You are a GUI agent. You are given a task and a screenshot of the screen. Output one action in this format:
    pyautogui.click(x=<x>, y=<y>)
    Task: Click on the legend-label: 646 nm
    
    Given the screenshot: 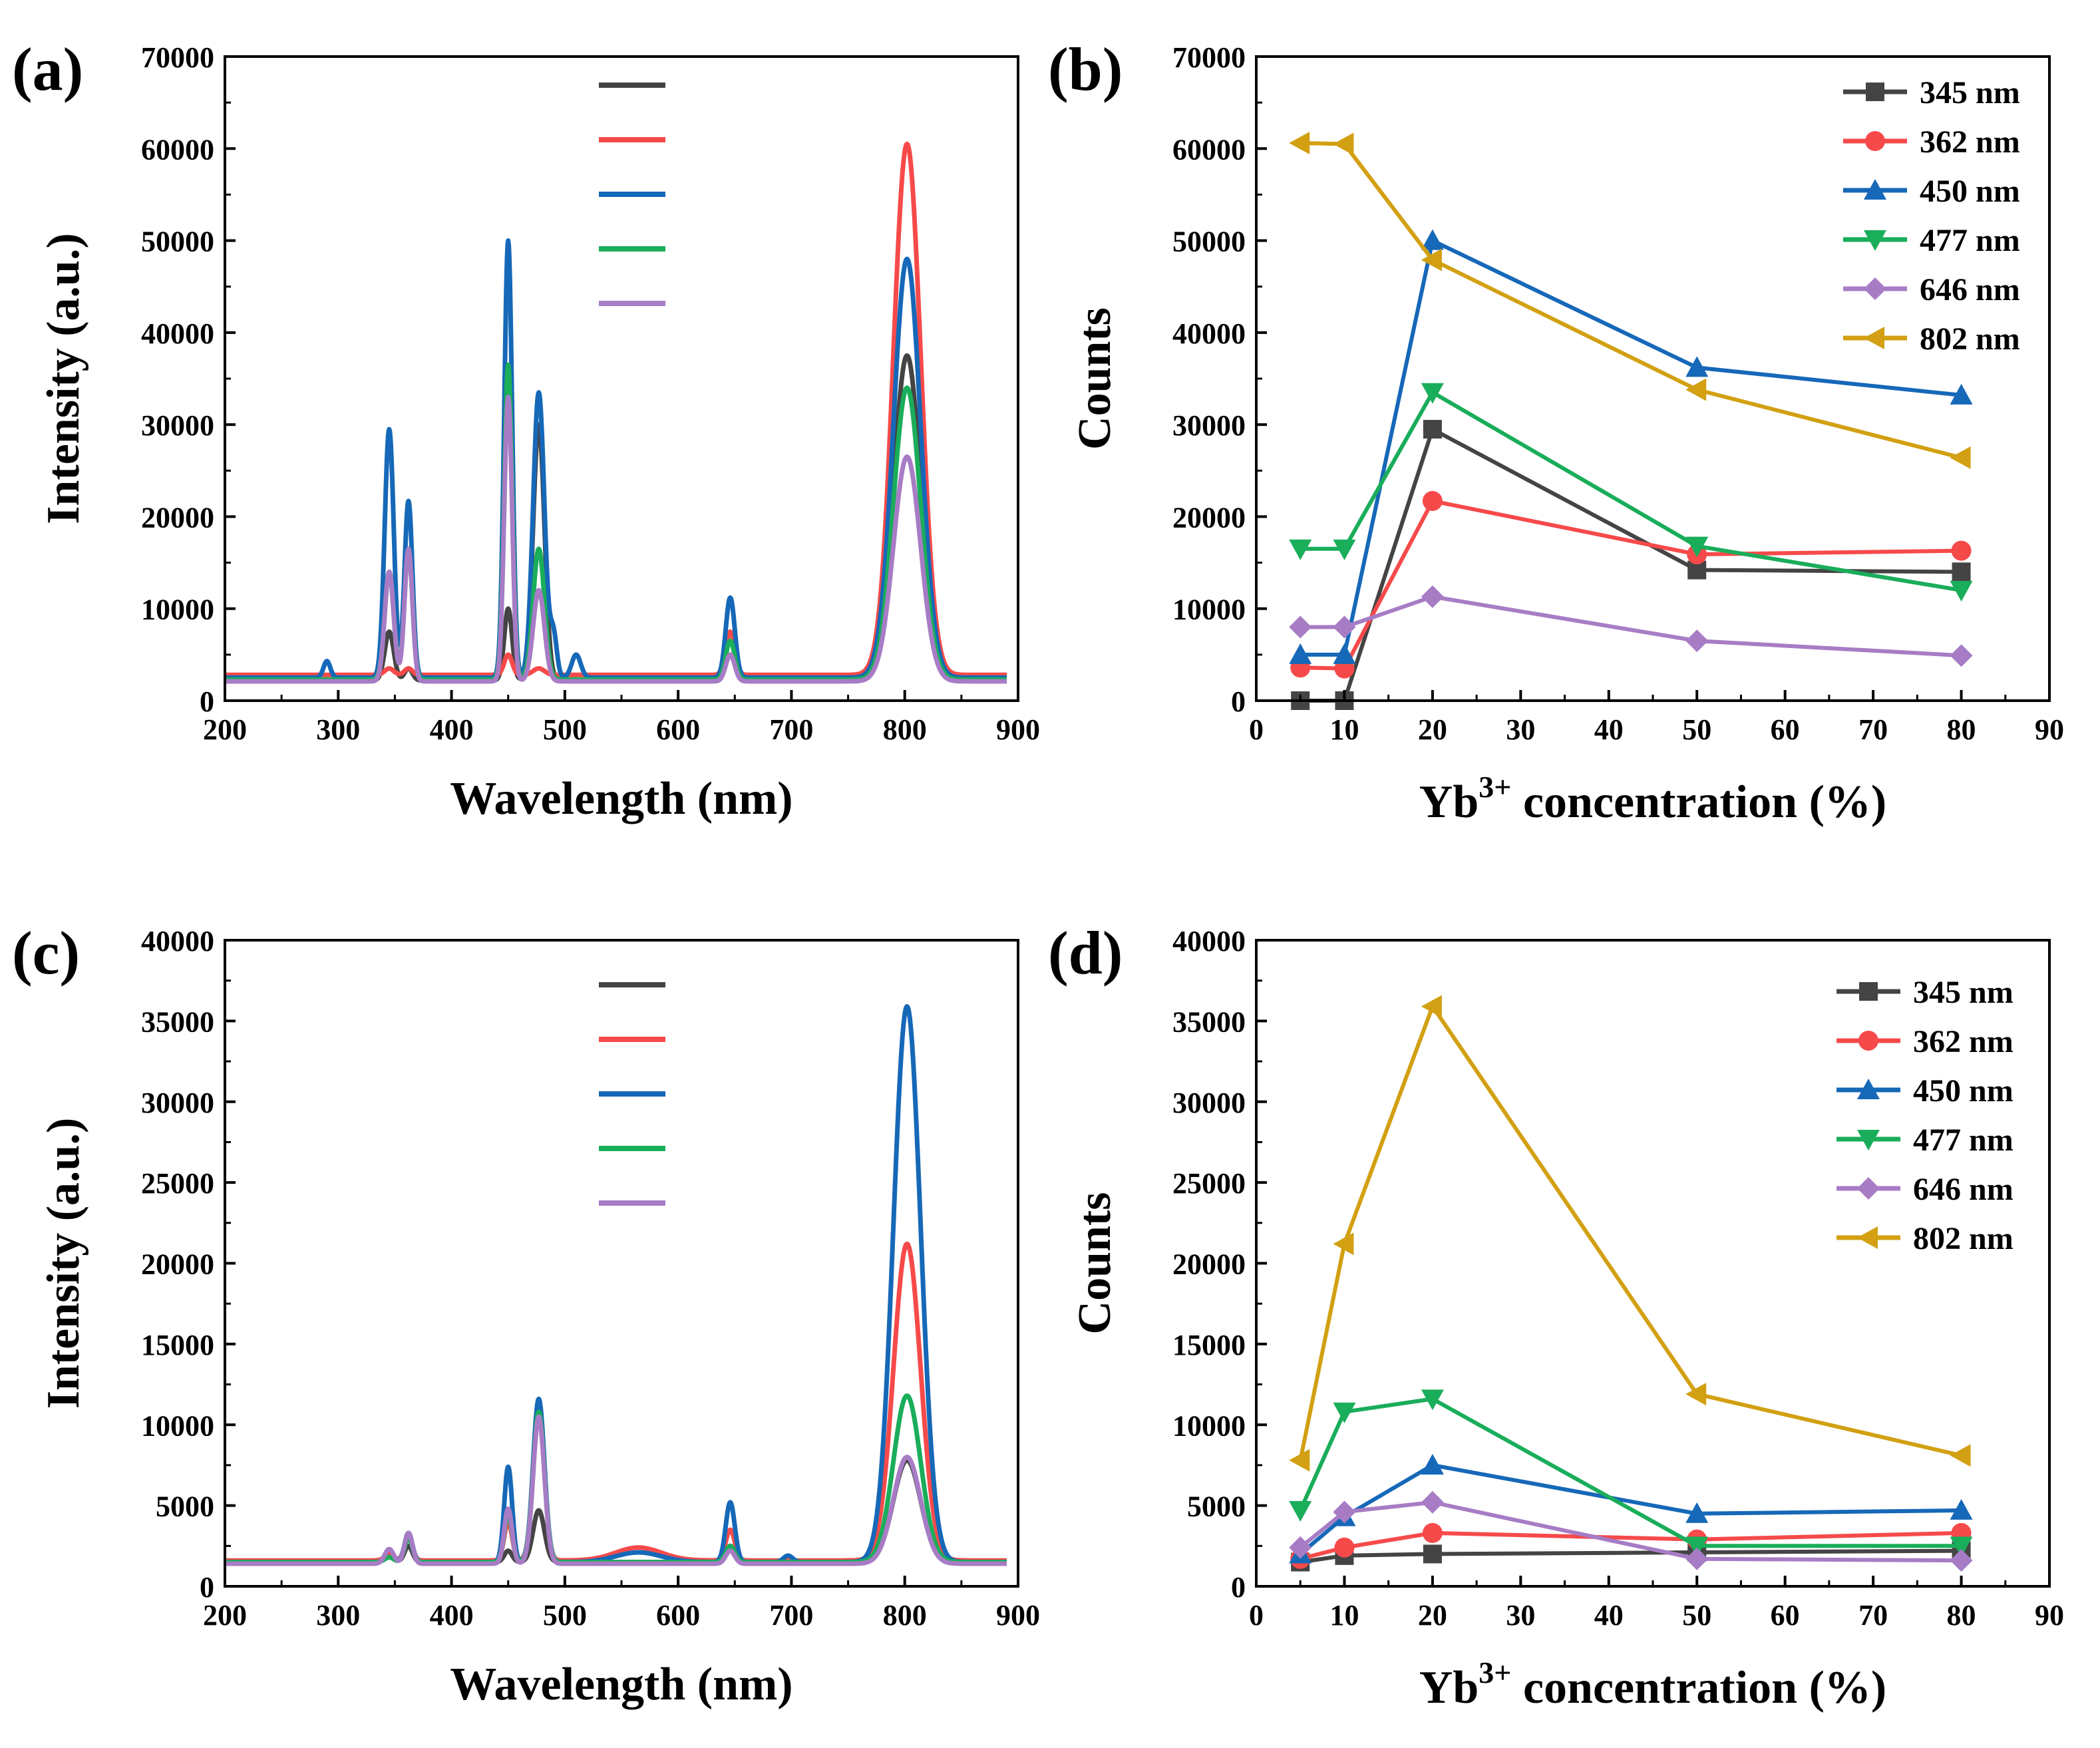 What is the action you would take?
    pyautogui.click(x=1970, y=289)
    